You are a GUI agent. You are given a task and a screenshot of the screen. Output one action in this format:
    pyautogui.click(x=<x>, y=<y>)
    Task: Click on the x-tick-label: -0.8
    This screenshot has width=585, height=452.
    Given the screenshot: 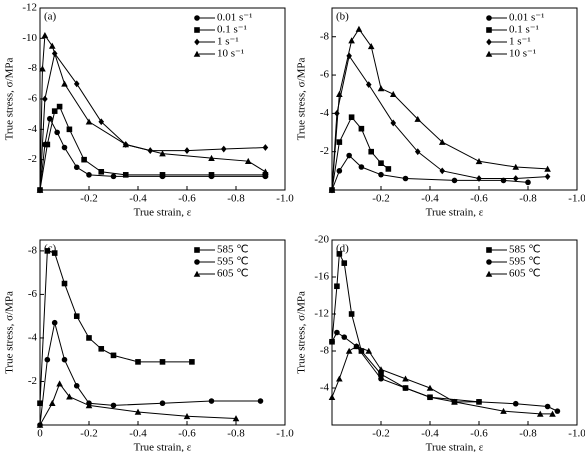 What is the action you would take?
    pyautogui.click(x=236, y=434)
    